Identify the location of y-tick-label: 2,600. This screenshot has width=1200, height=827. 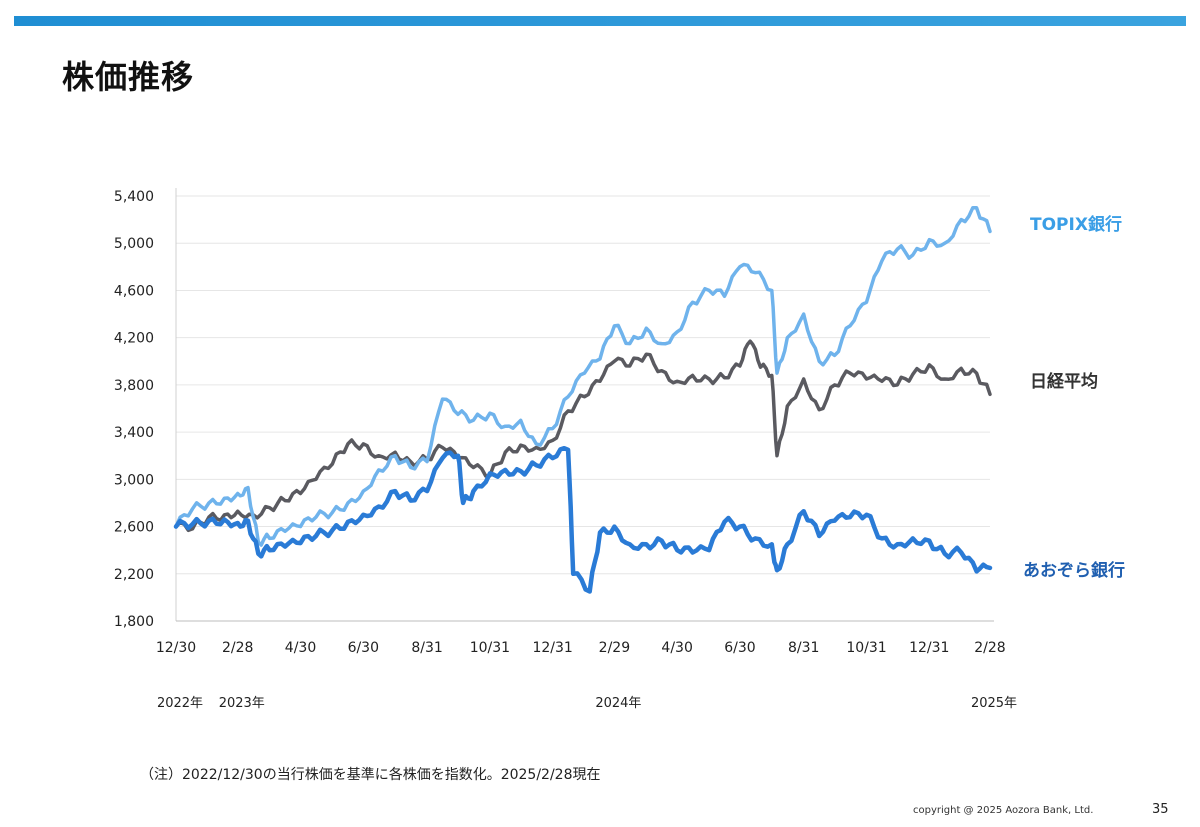
(134, 528).